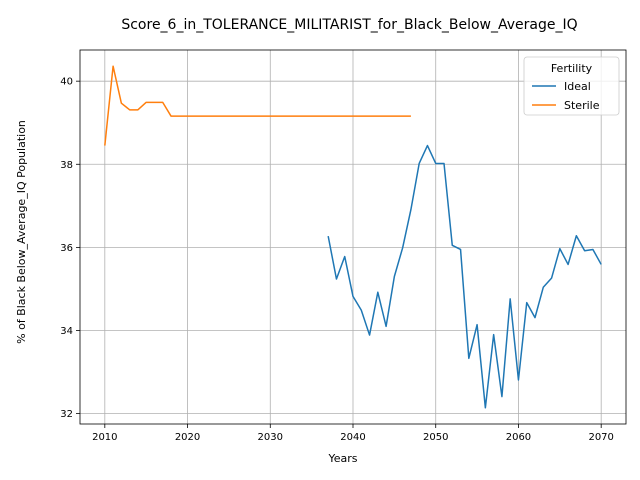 The width and height of the screenshot is (640, 480). What do you see at coordinates (104, 437) in the screenshot?
I see `x-tick-label: 2010` at bounding box center [104, 437].